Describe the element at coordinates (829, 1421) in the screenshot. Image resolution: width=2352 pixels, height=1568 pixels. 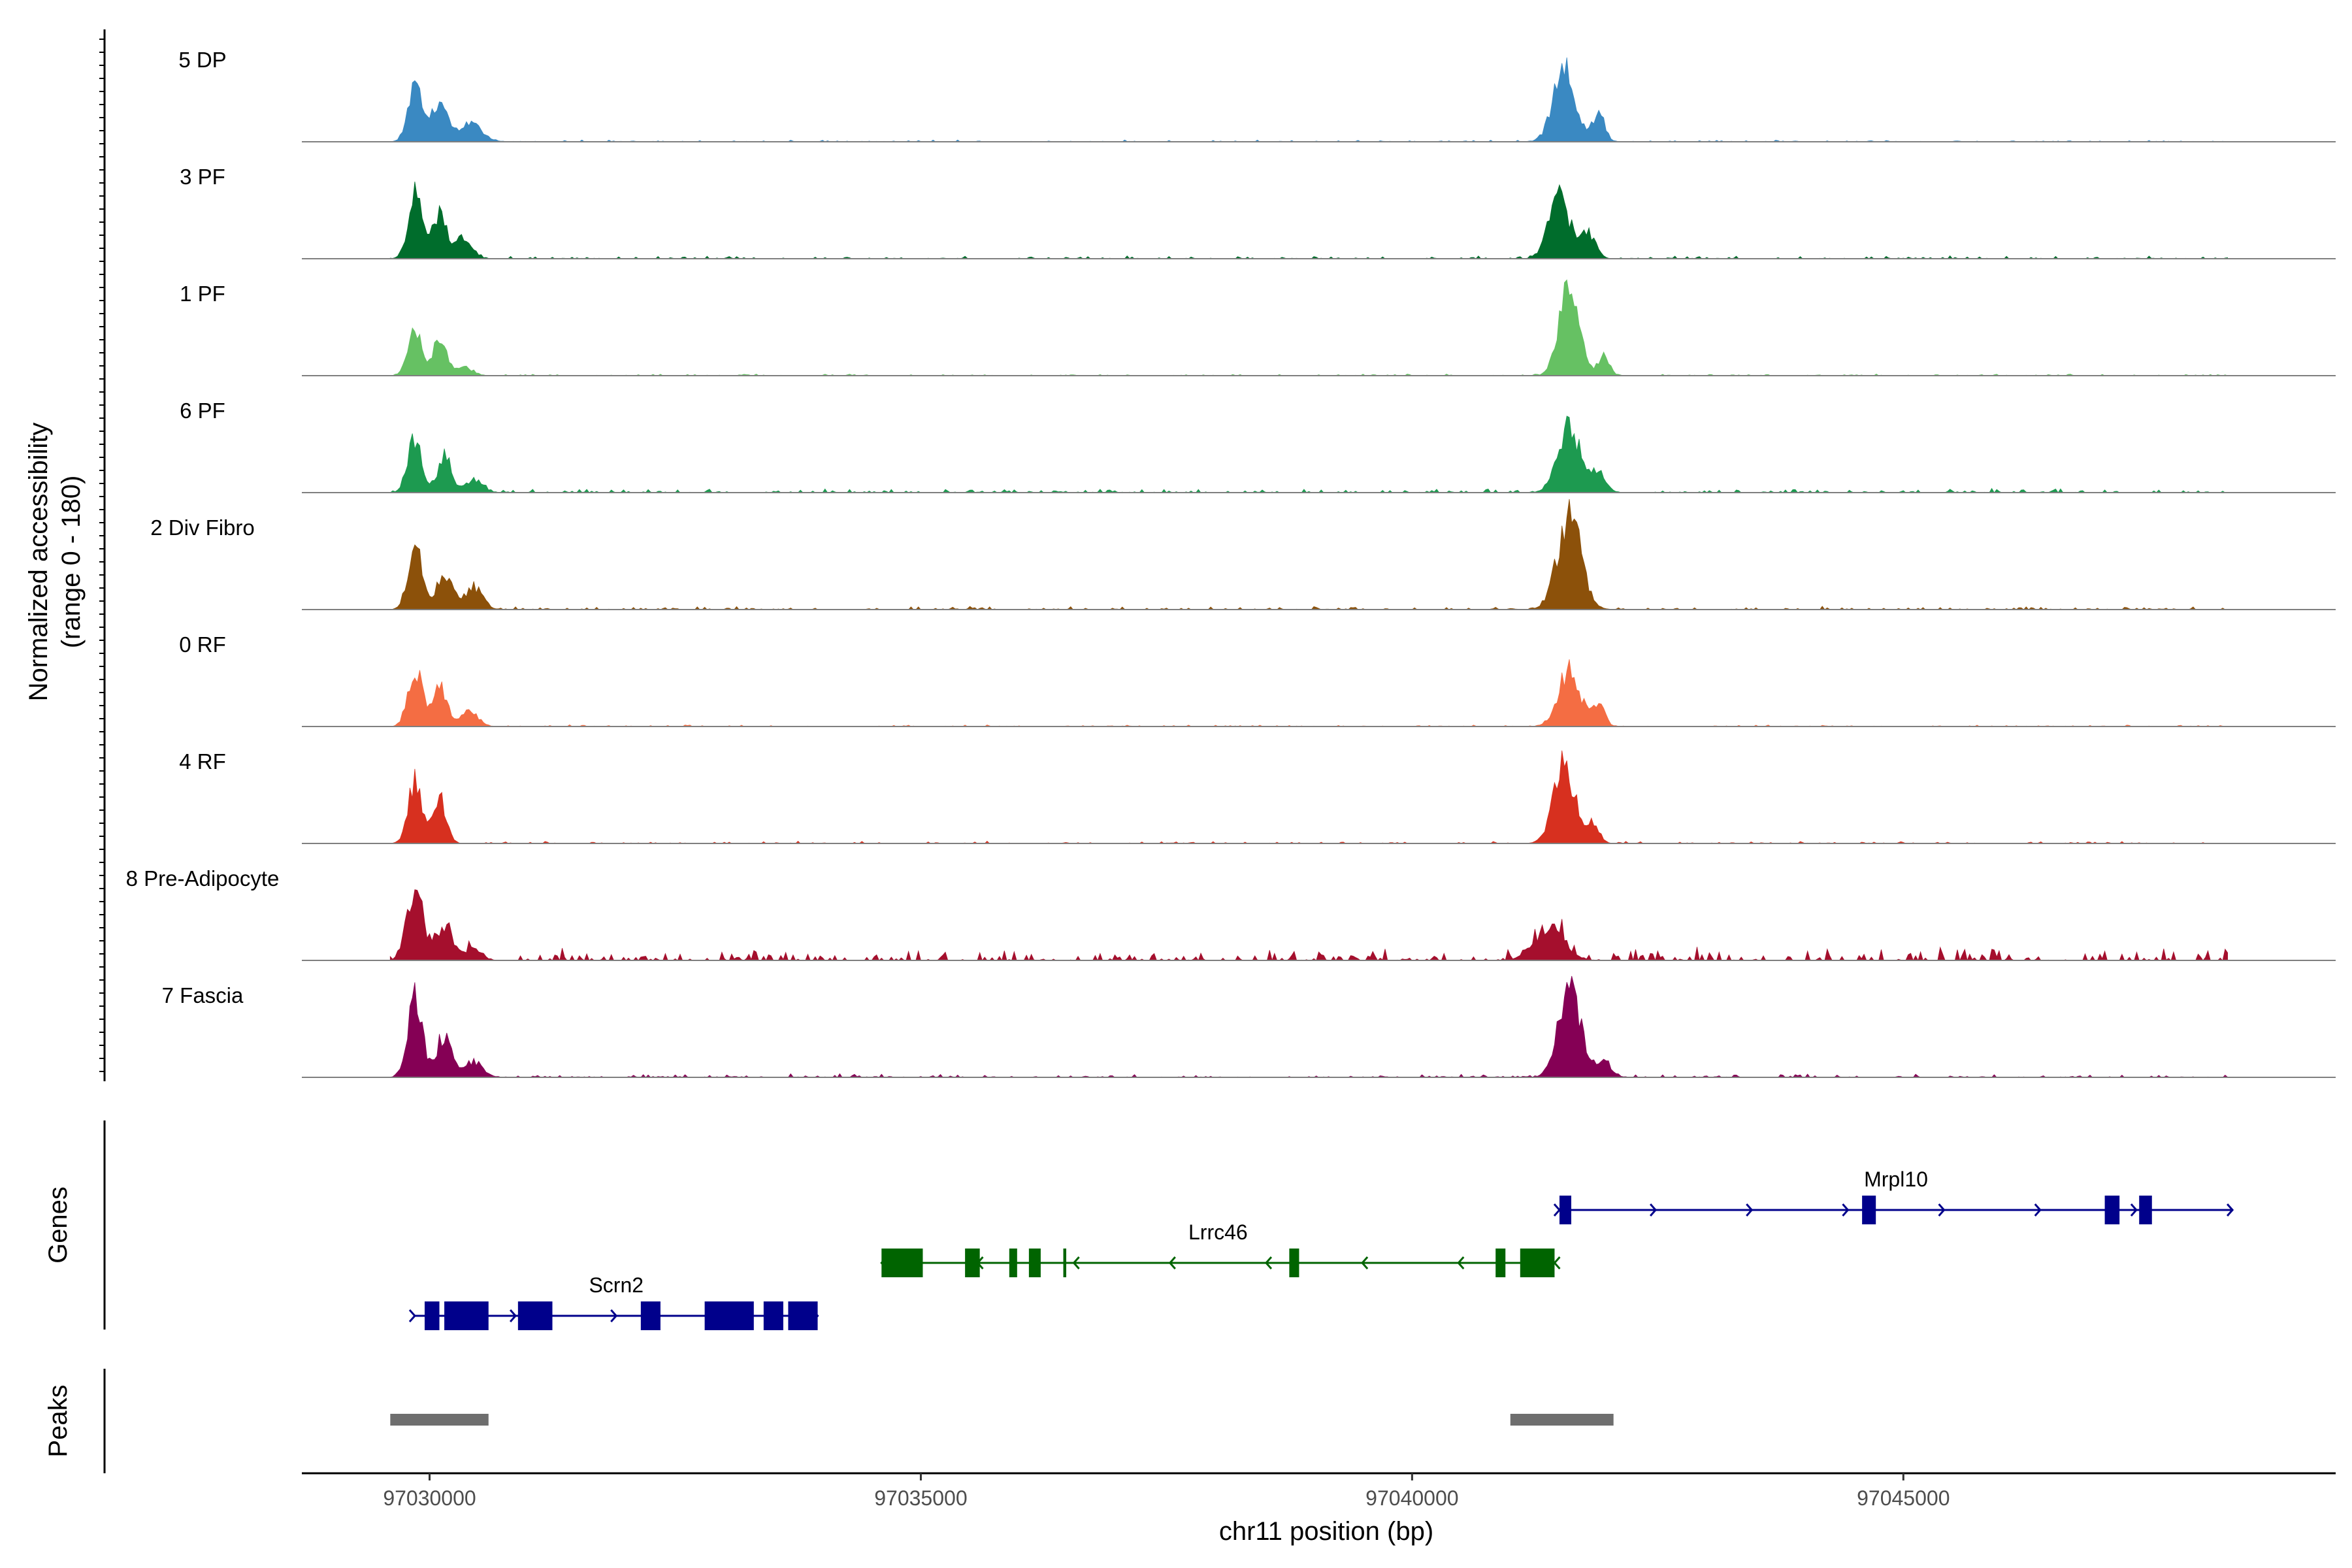
I see `peaks-panel: Peaks` at that location.